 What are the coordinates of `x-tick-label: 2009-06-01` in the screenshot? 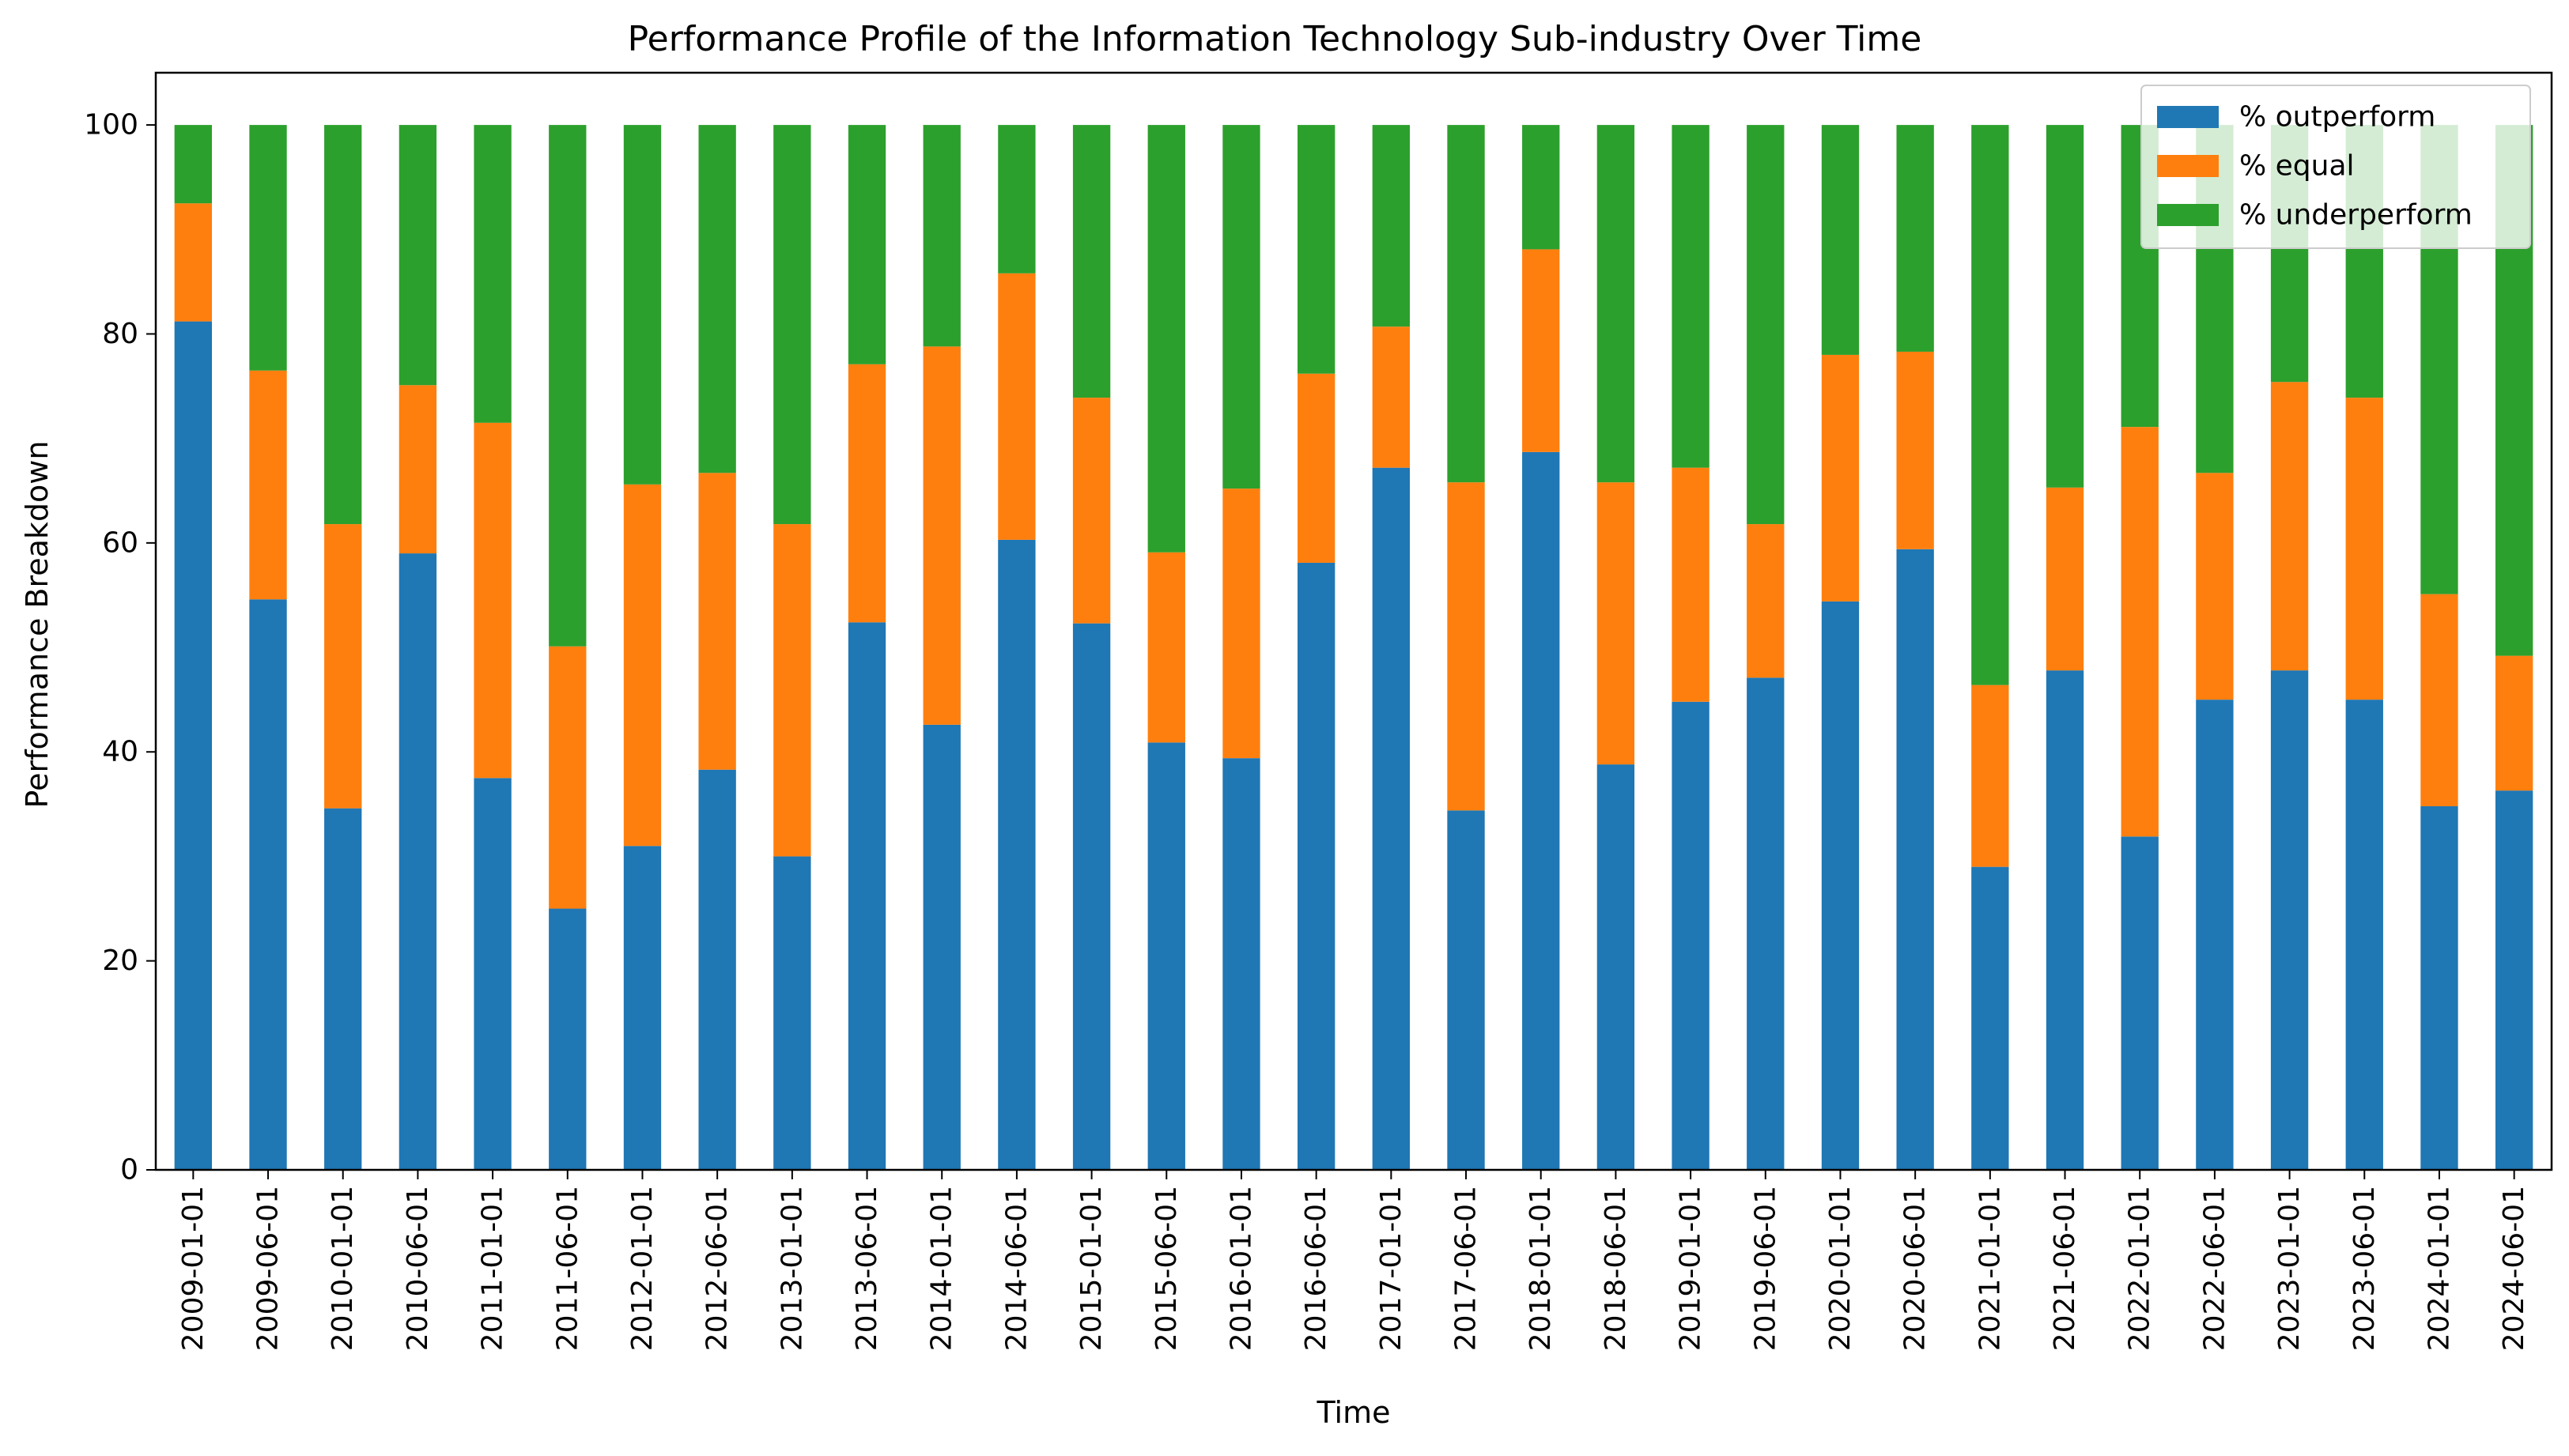 It's located at (268, 1268).